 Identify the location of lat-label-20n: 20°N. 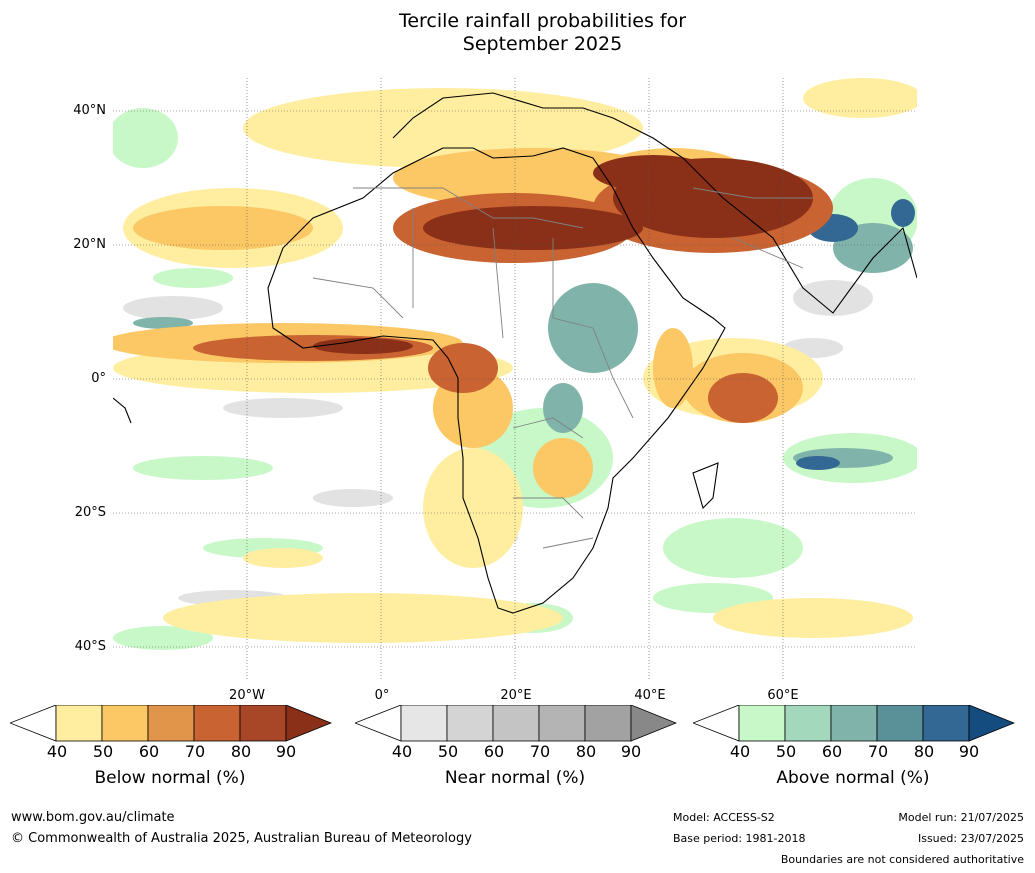
(89, 244).